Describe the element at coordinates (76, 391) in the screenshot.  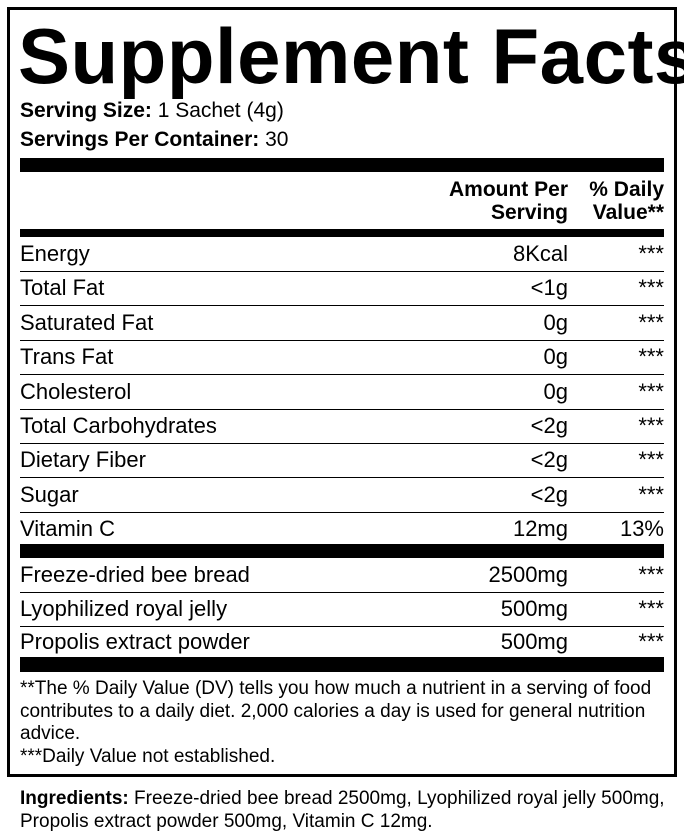
I see `nutrient-name: Cholesterol` at that location.